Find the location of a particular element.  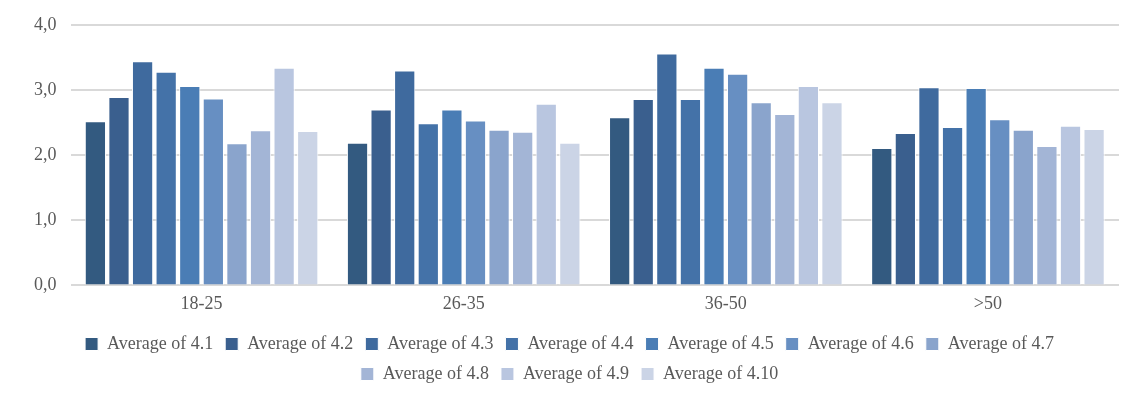

x-tick-label: >50 is located at coordinates (988, 302).